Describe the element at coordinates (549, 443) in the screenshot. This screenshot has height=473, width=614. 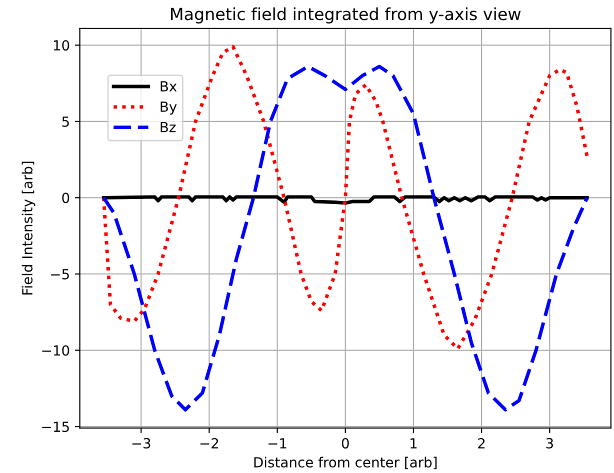
I see `x-tick-label: 3` at that location.